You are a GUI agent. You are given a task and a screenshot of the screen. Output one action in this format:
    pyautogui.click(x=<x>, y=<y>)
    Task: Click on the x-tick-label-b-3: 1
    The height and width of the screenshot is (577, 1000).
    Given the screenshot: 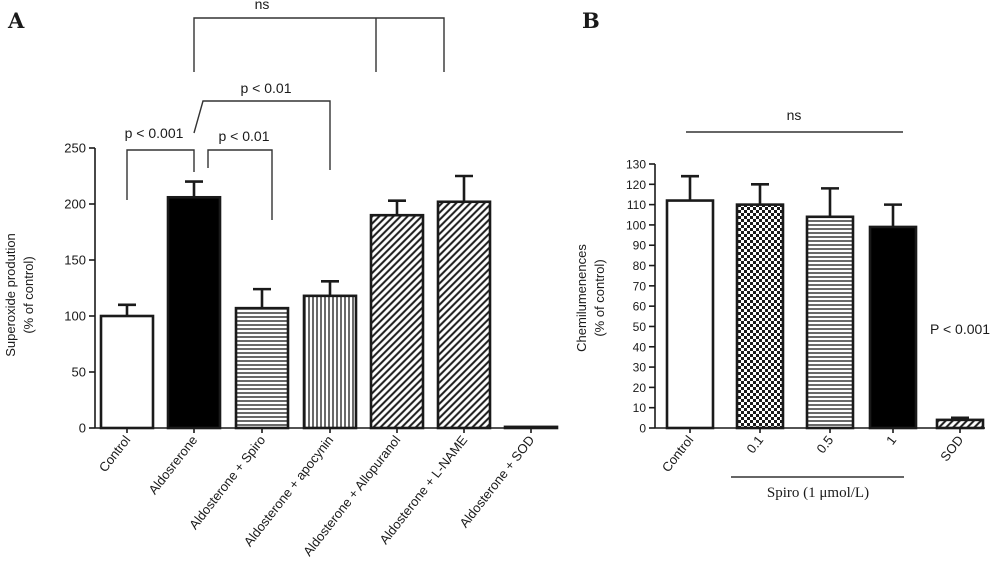 What is the action you would take?
    pyautogui.click(x=891, y=440)
    